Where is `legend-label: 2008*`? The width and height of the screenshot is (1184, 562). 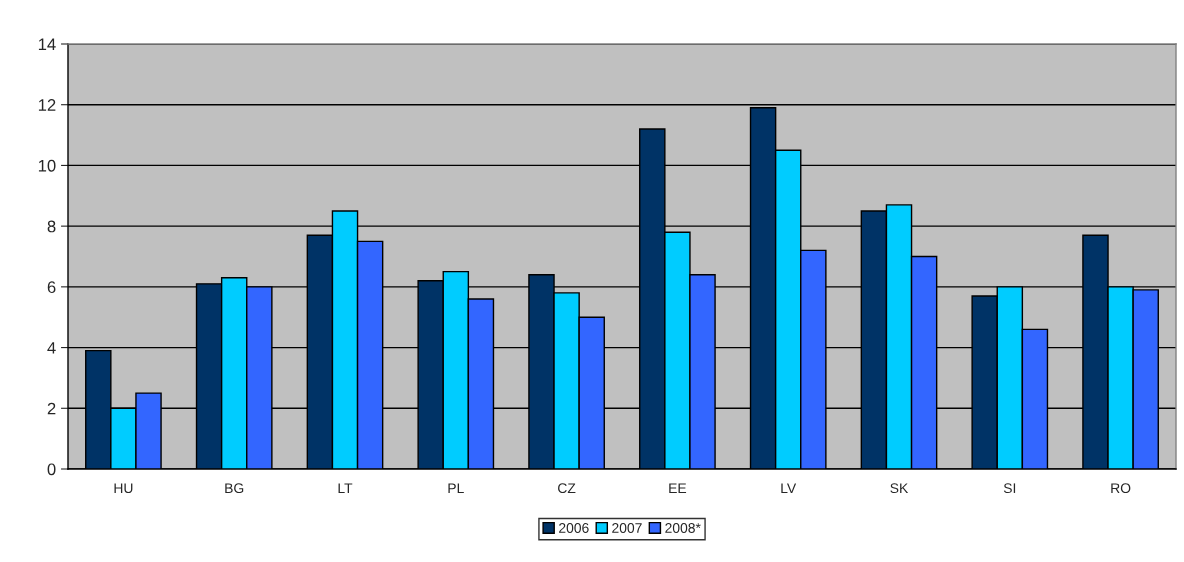 legend-label: 2008* is located at coordinates (683, 528).